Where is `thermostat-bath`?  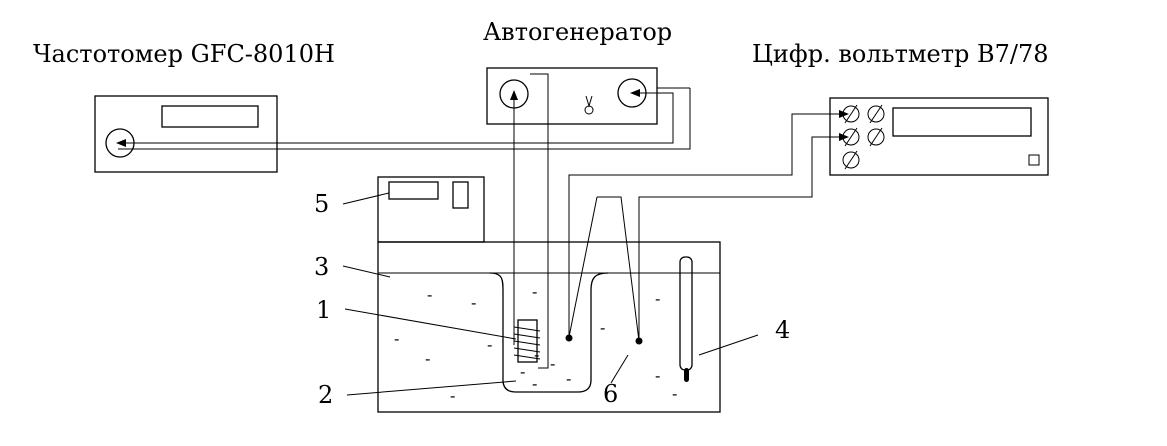 thermostat-bath is located at coordinates (549, 327).